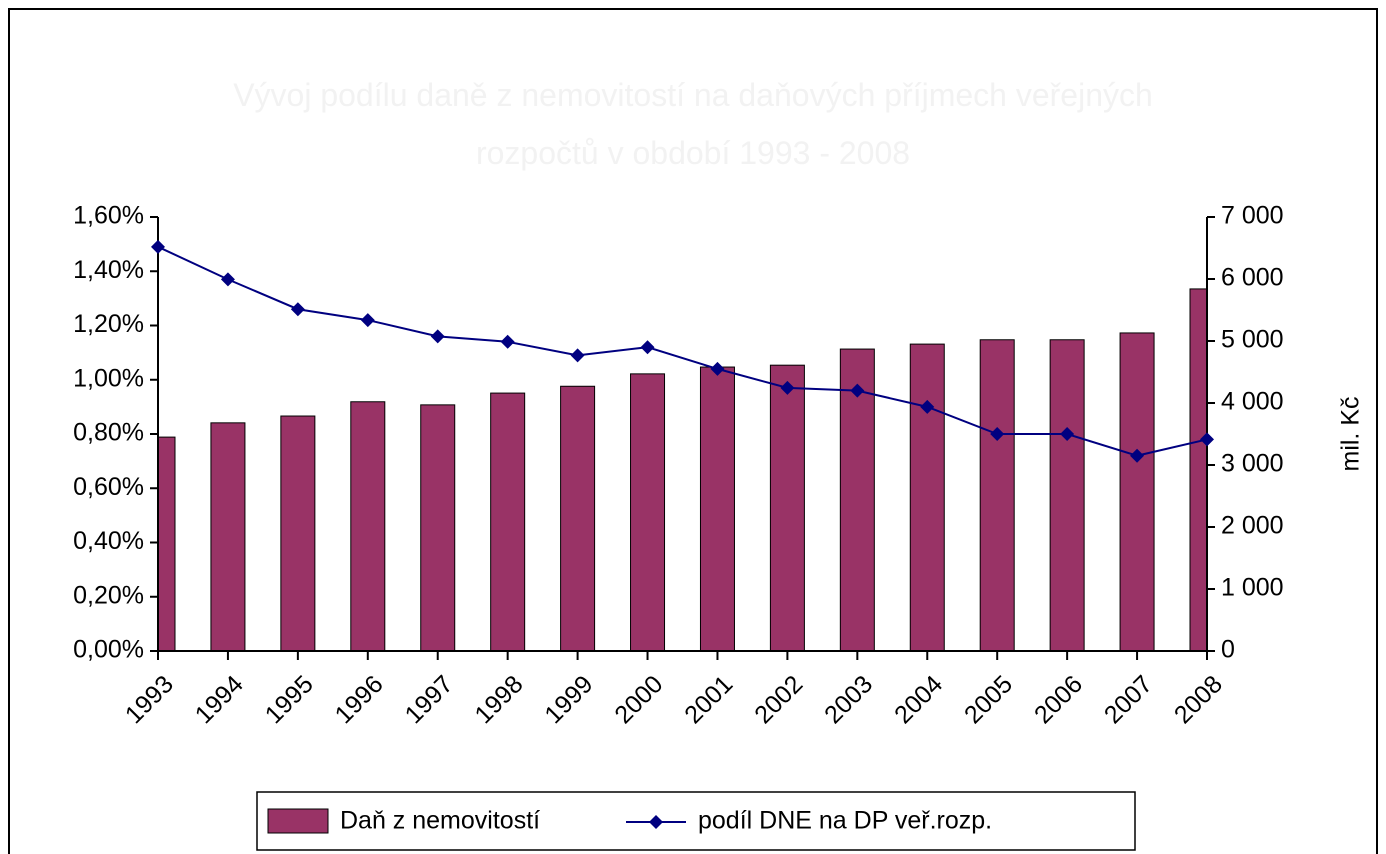 This screenshot has width=1386, height=854. Describe the element at coordinates (1252, 526) in the screenshot. I see `y2-tick-label: 2 000` at that location.